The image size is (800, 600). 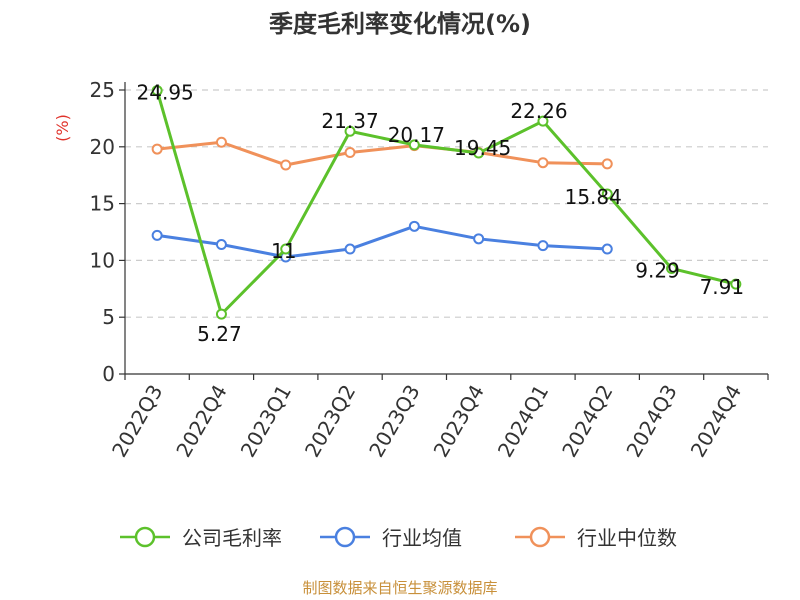 What do you see at coordinates (627, 538) in the screenshot?
I see `legend-label: 行业中位数` at bounding box center [627, 538].